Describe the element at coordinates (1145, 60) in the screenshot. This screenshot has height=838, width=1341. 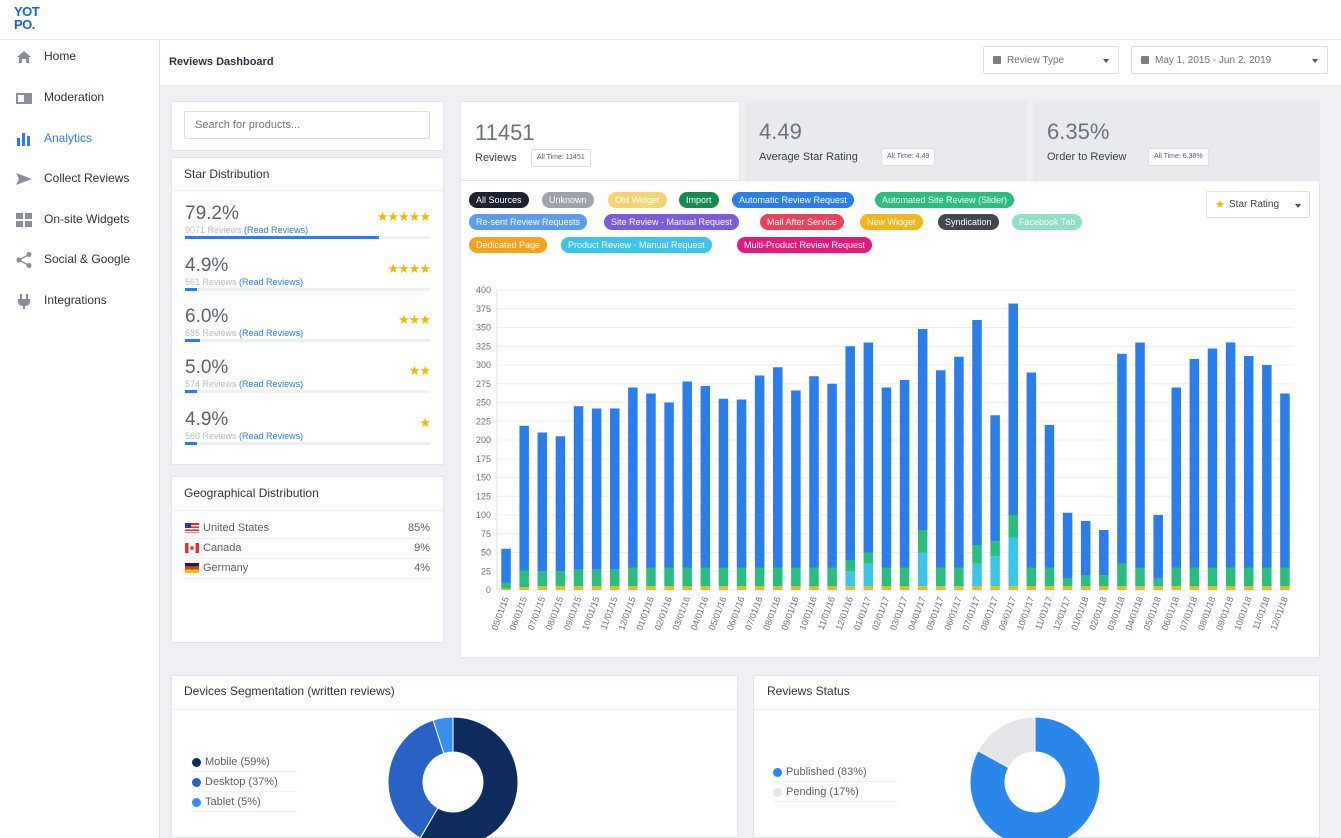
I see `calendar-icon` at that location.